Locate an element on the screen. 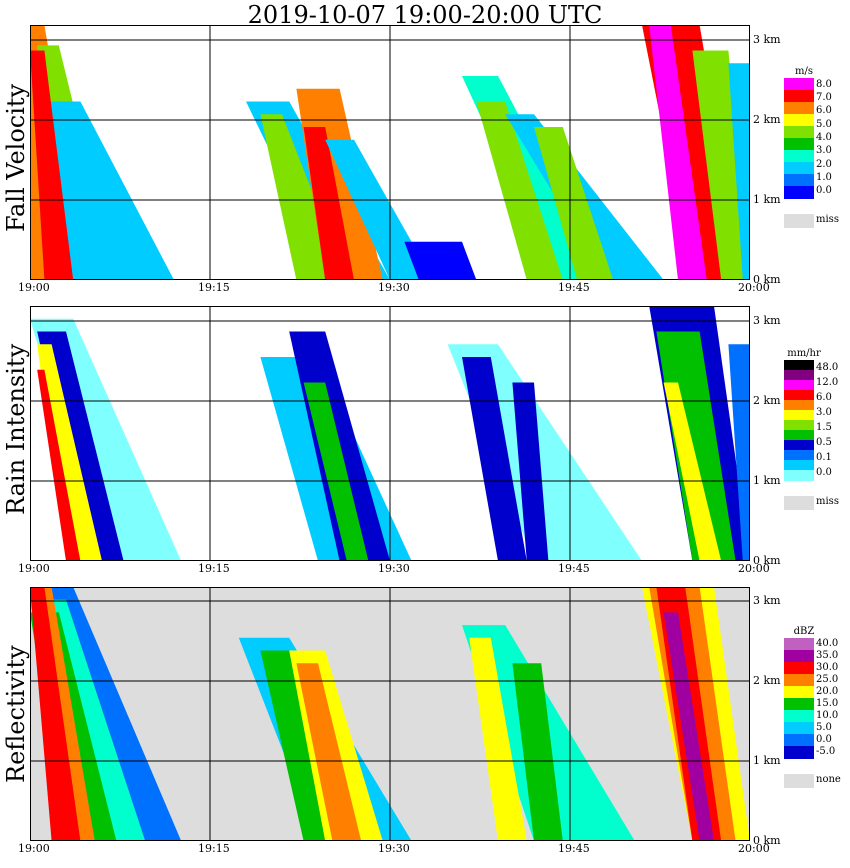 Image resolution: width=850 pixels, height=868 pixels. y-tick-label: 2 km is located at coordinates (767, 119).